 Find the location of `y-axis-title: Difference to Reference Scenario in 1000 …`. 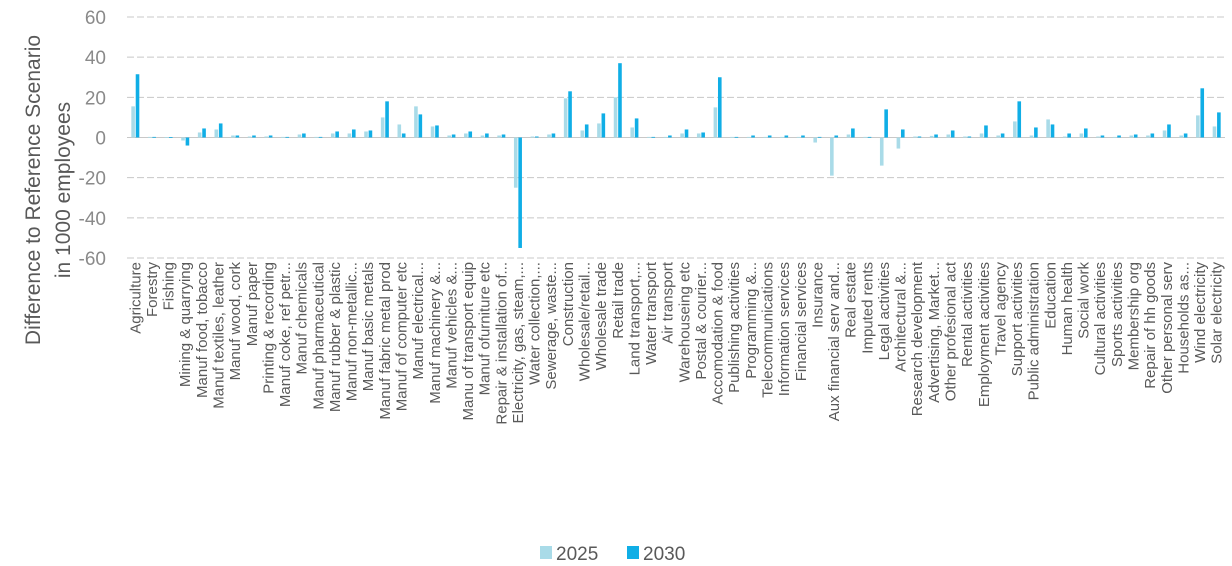

y-axis-title: Difference to Reference Scenario in 1000 … is located at coordinates (48, 190).